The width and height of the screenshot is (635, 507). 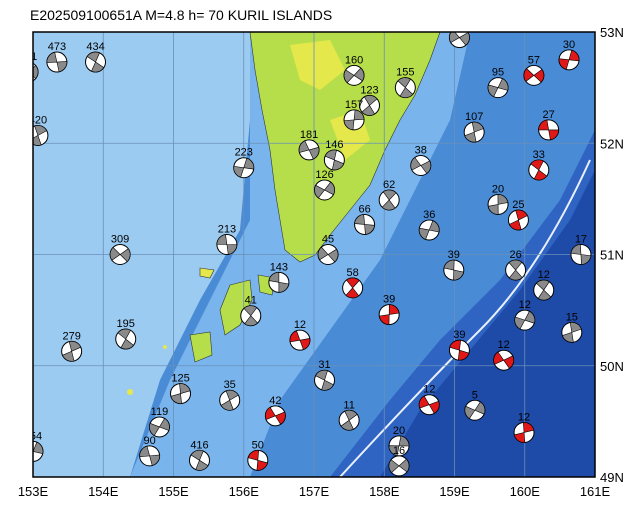 What do you see at coordinates (384, 491) in the screenshot?
I see `lon-tick-label: 158E` at bounding box center [384, 491].